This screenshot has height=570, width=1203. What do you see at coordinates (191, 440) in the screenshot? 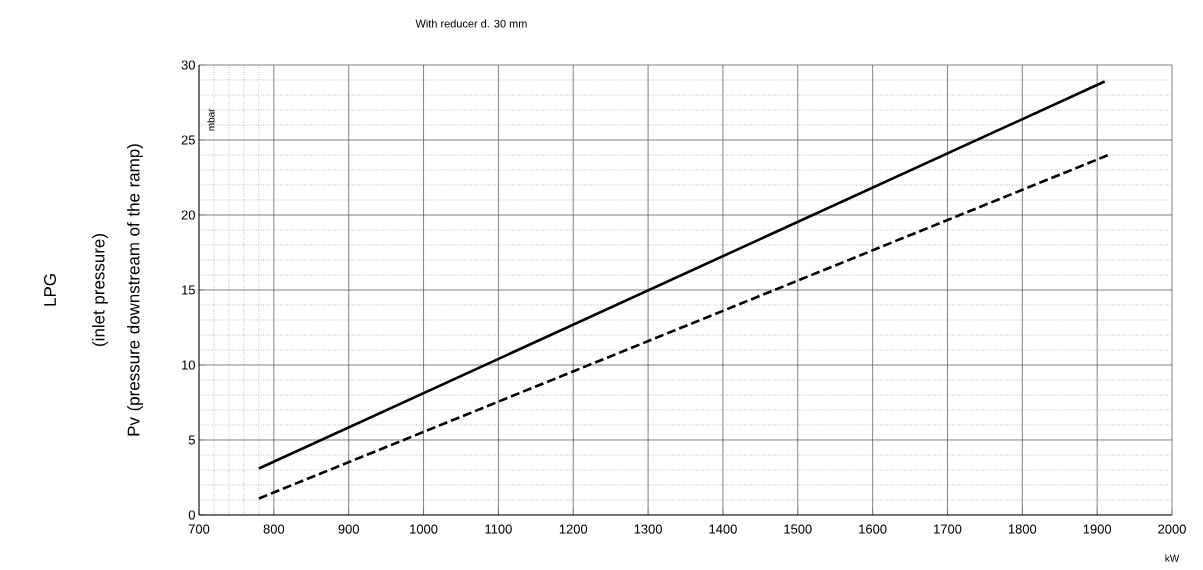
I see `y-tick-label: 5` at bounding box center [191, 440].